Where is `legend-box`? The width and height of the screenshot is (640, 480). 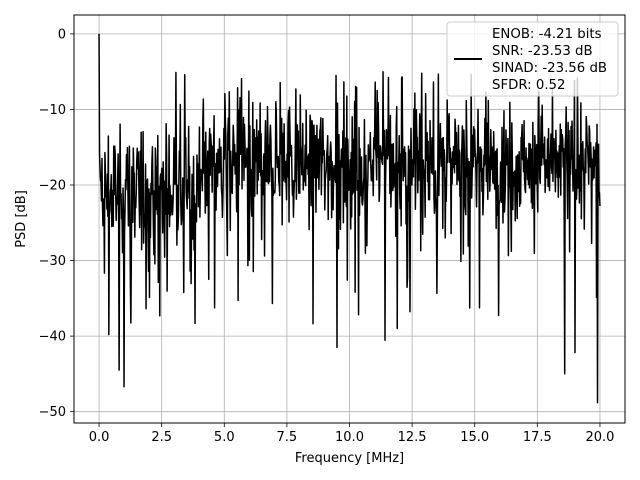
legend-box is located at coordinates (532, 59).